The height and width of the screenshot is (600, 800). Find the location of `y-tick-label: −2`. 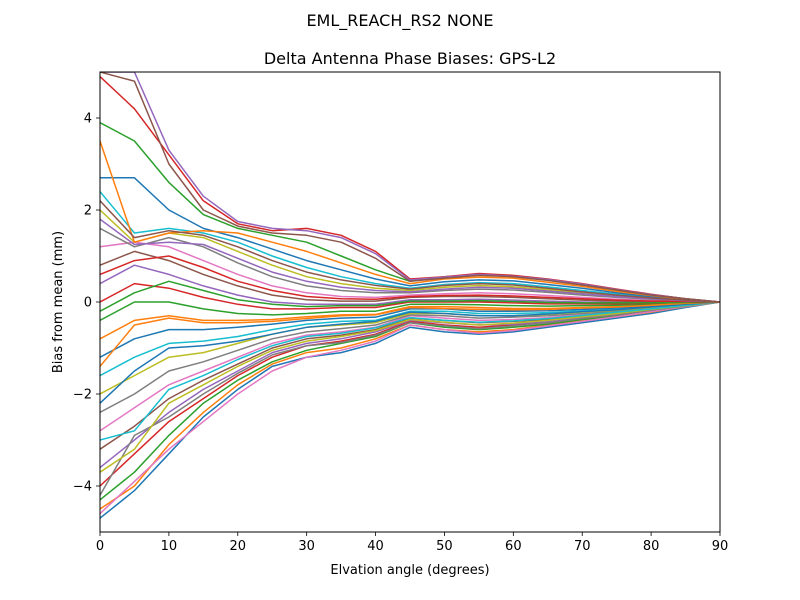

y-tick-label: −2 is located at coordinates (82, 395).